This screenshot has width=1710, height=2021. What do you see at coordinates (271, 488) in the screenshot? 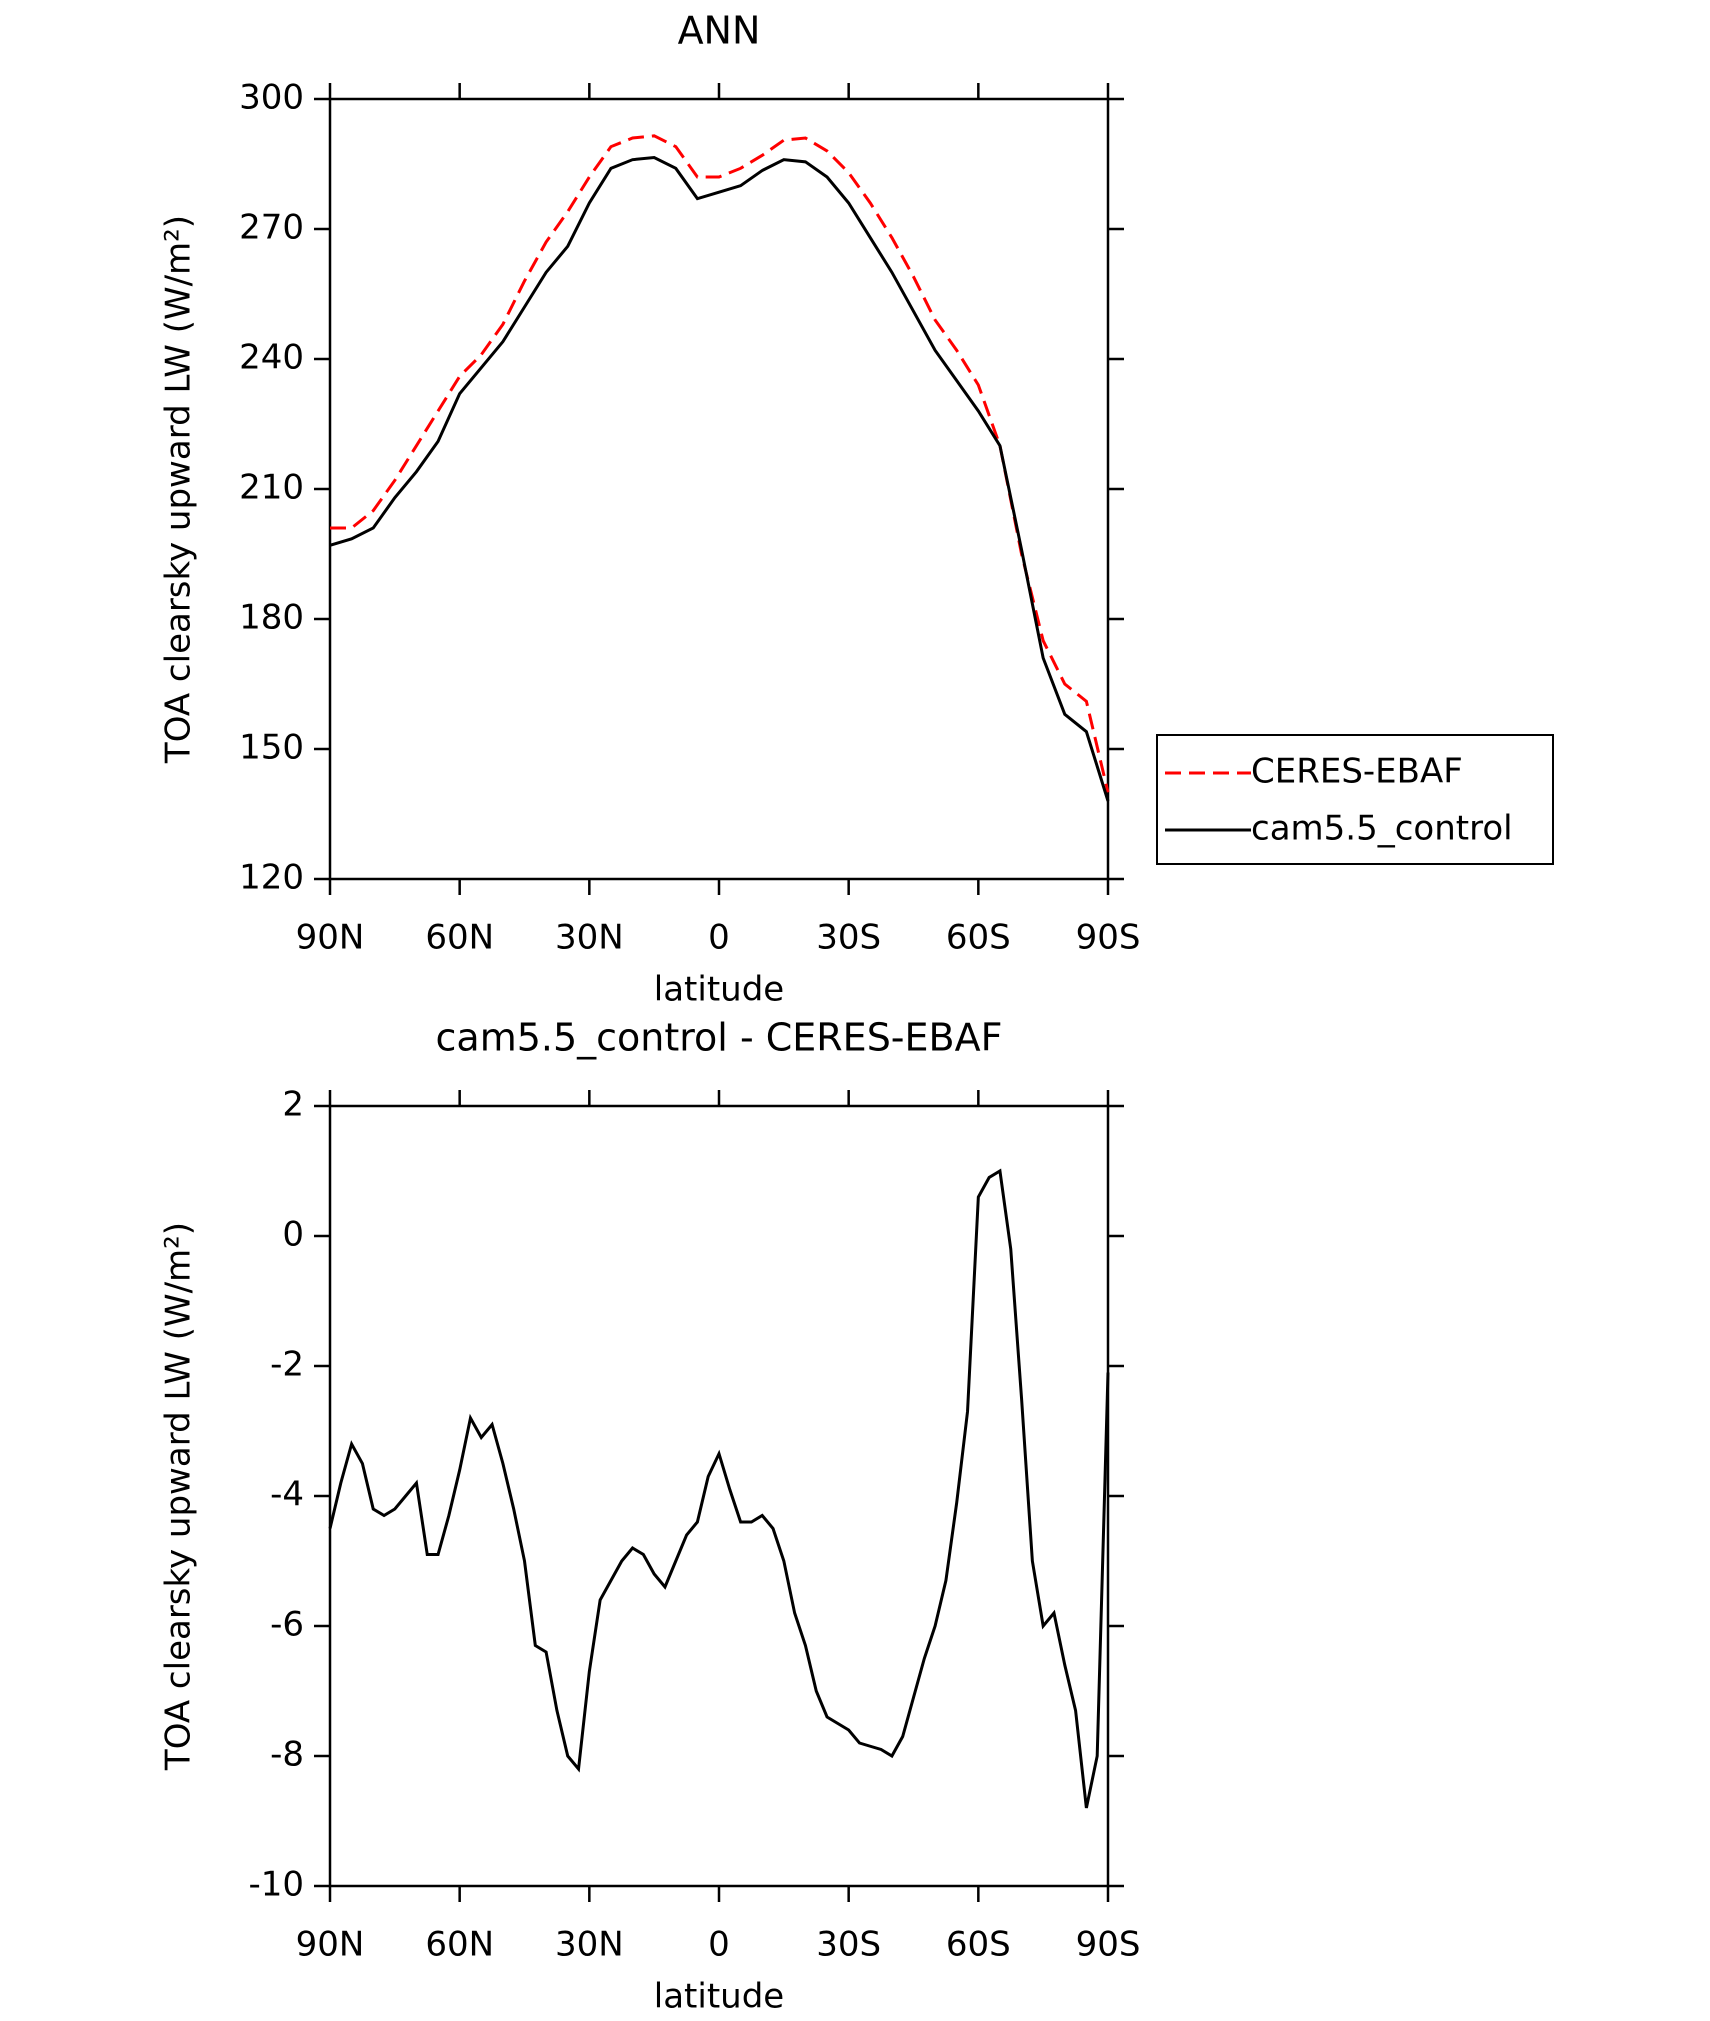
I see `y-tick-label: 210` at bounding box center [271, 488].